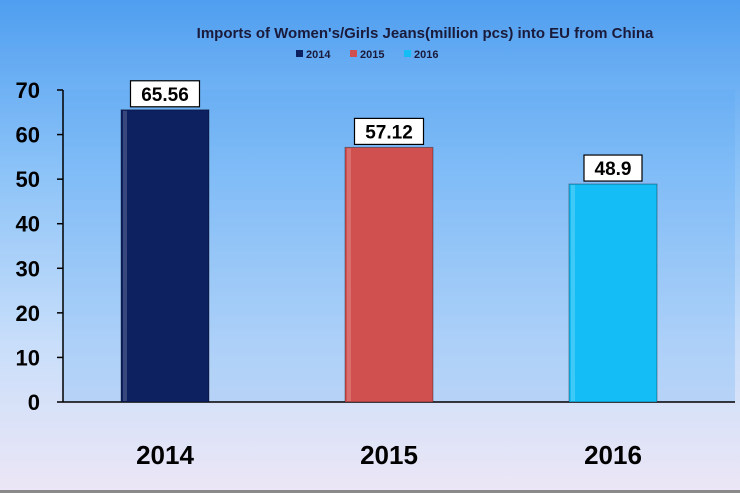 The image size is (740, 493). Describe the element at coordinates (28, 224) in the screenshot. I see `y-tick-label: 40` at that location.